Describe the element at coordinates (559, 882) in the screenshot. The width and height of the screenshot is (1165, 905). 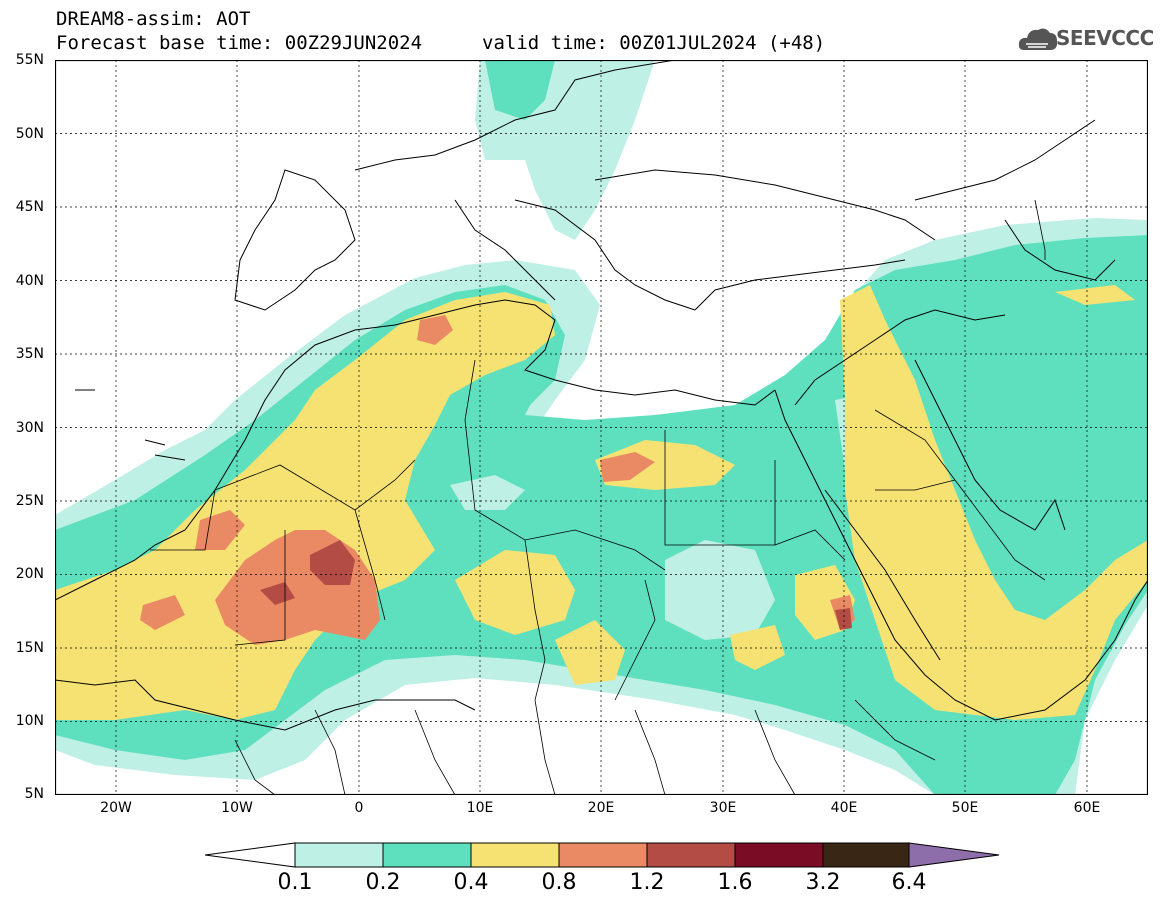
I see `colorbar-label: 0.8` at that location.